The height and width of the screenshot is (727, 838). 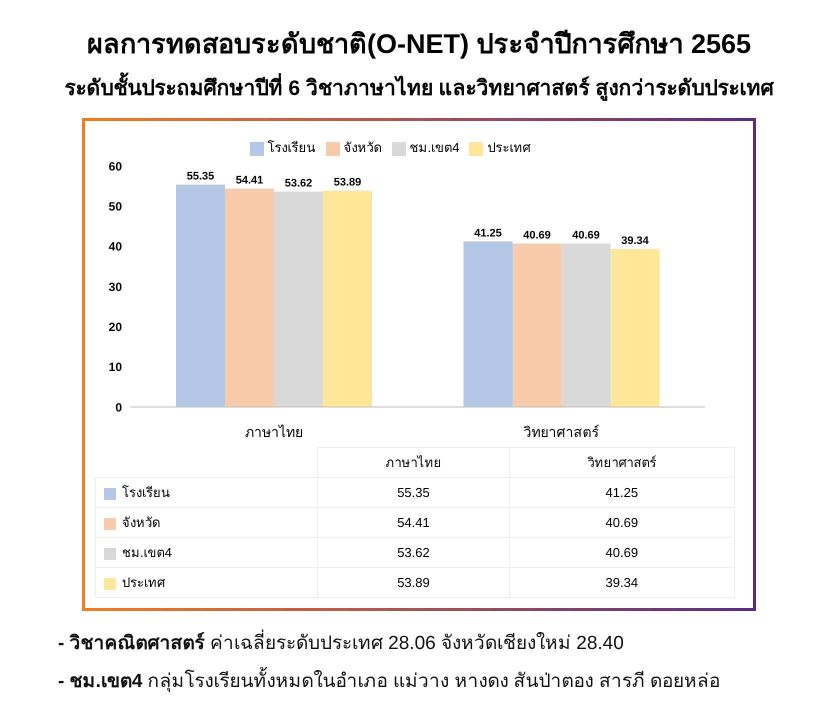 What do you see at coordinates (348, 182) in the screenshot?
I see `data-label: 53.89` at bounding box center [348, 182].